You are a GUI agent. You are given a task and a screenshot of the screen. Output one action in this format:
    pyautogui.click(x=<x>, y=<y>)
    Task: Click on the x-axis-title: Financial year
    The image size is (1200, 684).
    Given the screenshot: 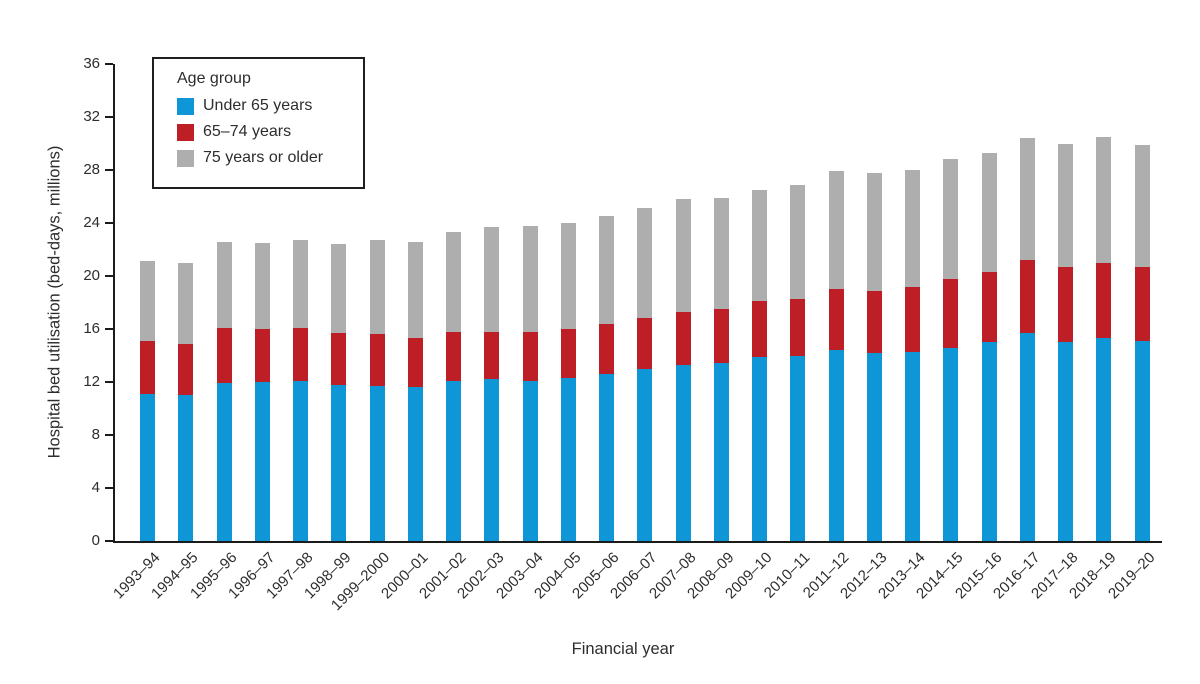 What is the action you would take?
    pyautogui.click(x=623, y=649)
    